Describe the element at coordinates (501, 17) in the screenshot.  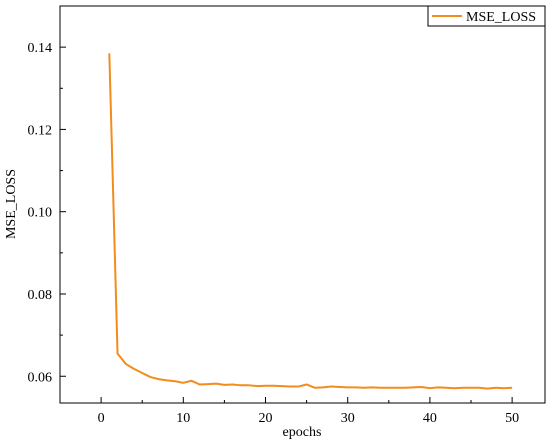
I see `legend-label-mse-loss: MSE_LOSS` at that location.